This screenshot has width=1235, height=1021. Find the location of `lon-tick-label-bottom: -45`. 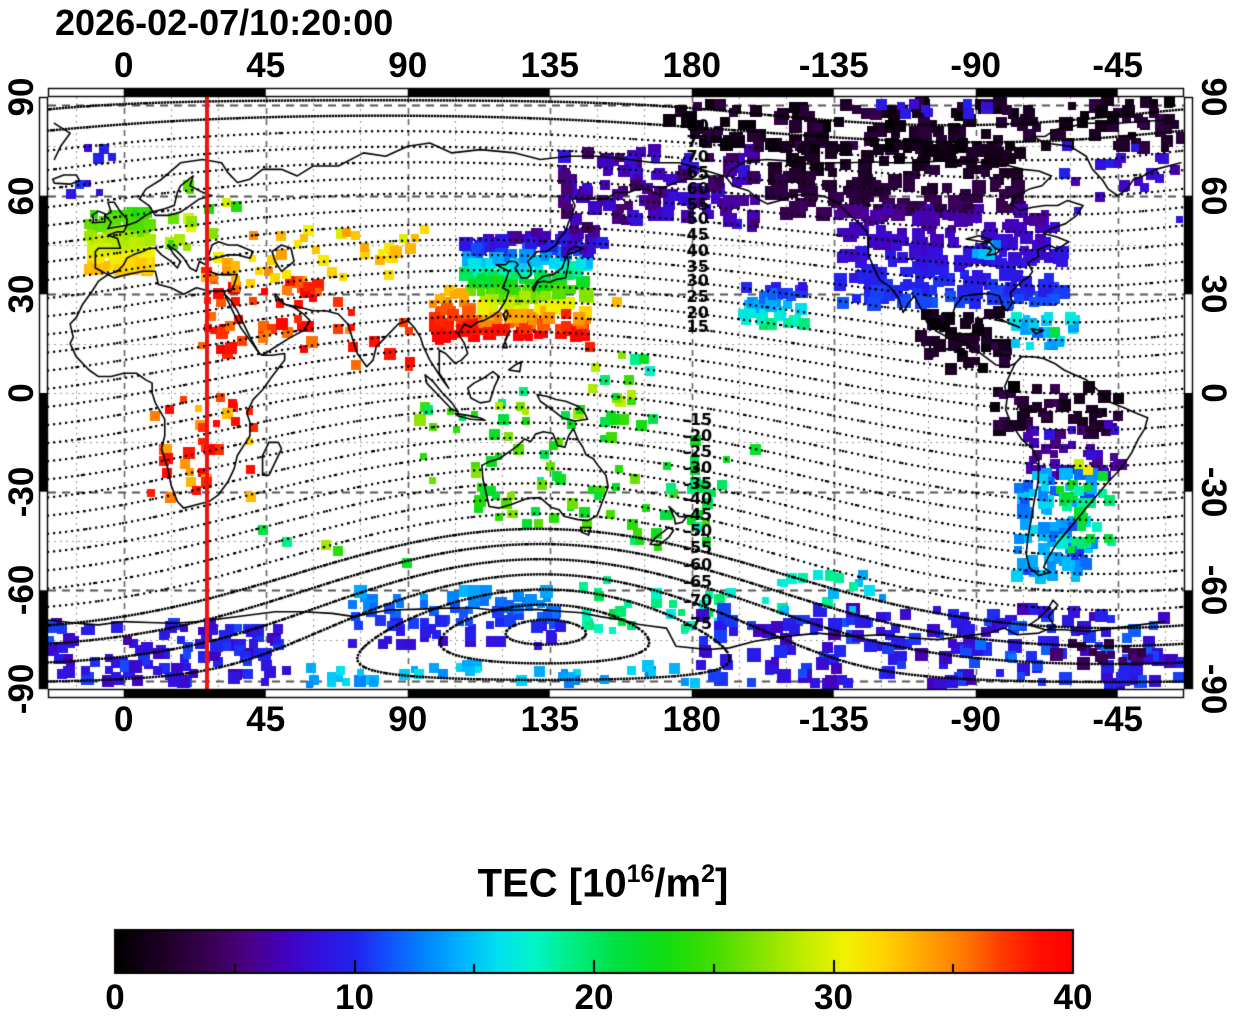

lon-tick-label-bottom: -45 is located at coordinates (1118, 719).